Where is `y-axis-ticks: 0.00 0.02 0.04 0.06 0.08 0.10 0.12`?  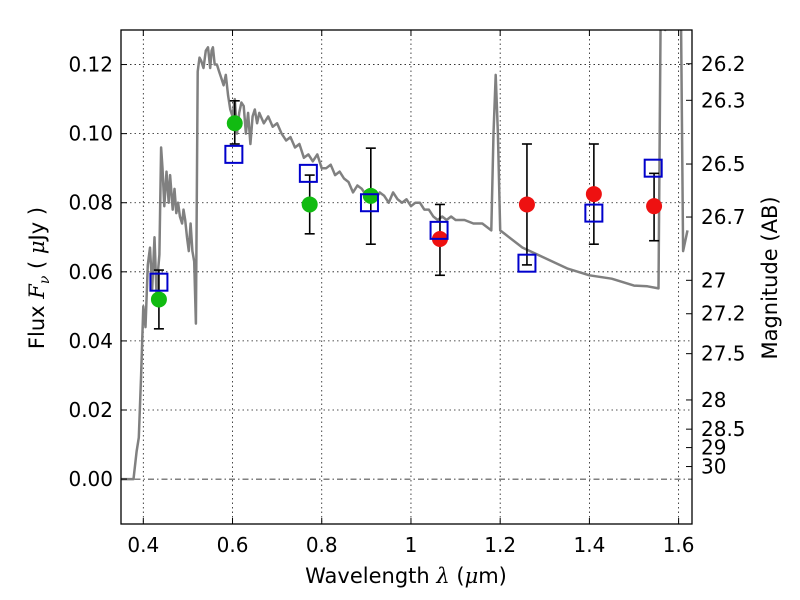
y-axis-ticks: 0.00 0.02 0.04 0.06 0.08 0.10 0.12 is located at coordinates (97, 272).